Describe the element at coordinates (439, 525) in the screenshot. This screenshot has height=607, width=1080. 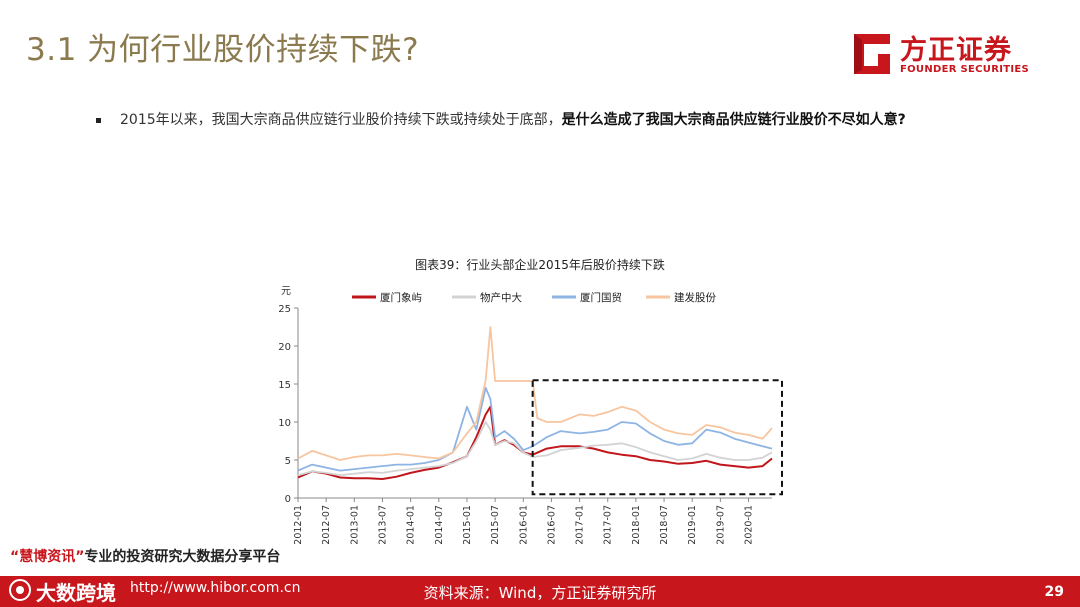
I see `x-tick-label: 2014-07` at that location.